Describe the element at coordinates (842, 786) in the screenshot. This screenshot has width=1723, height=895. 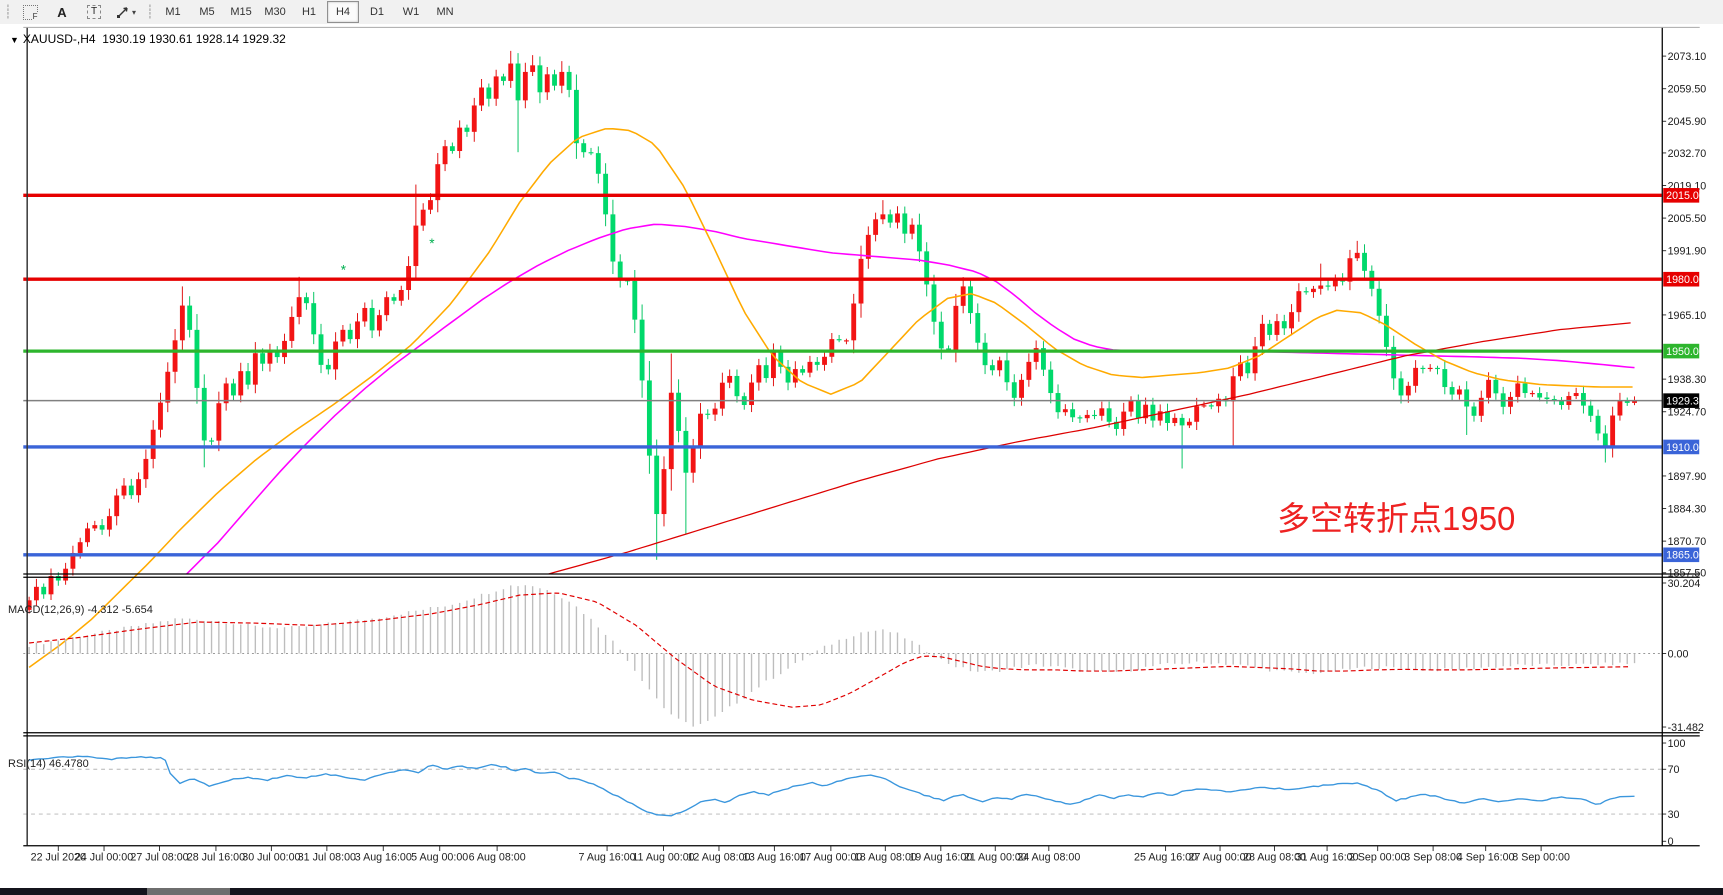
I see `rsi-panel` at that location.